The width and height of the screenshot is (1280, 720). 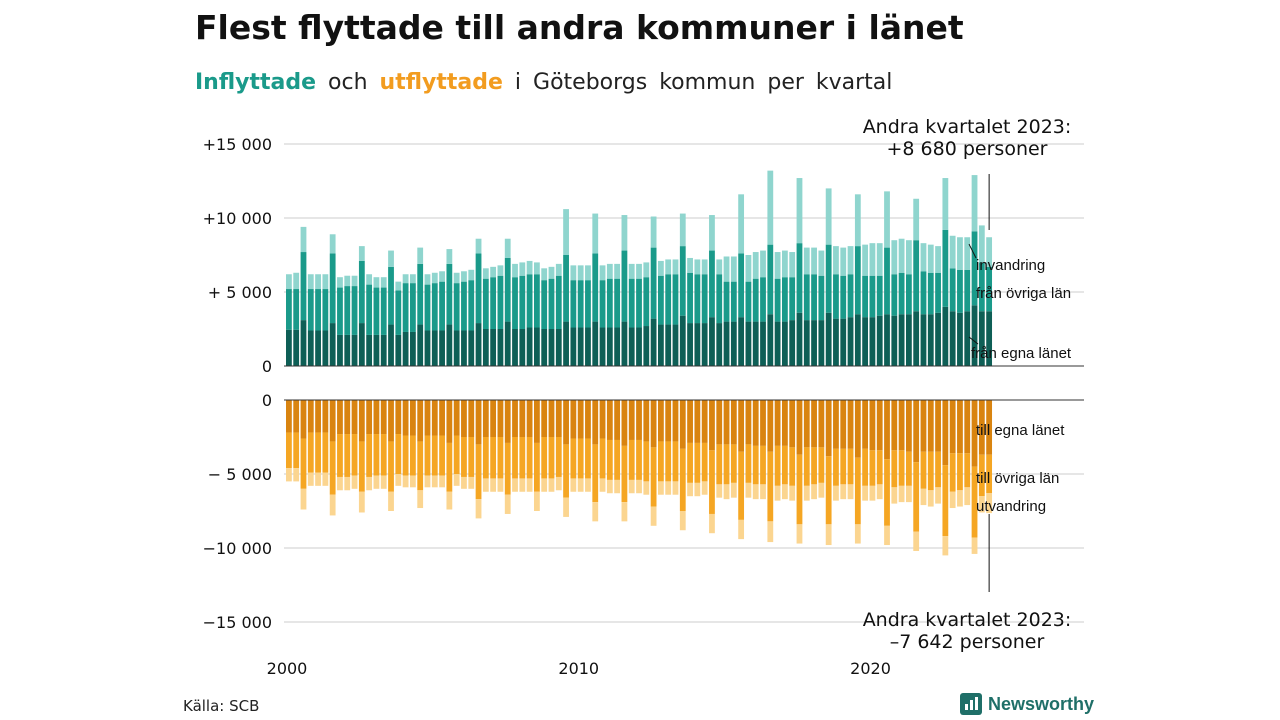 I want to click on annotation-bottom-line2: –7 642 personer, so click(x=967, y=642).